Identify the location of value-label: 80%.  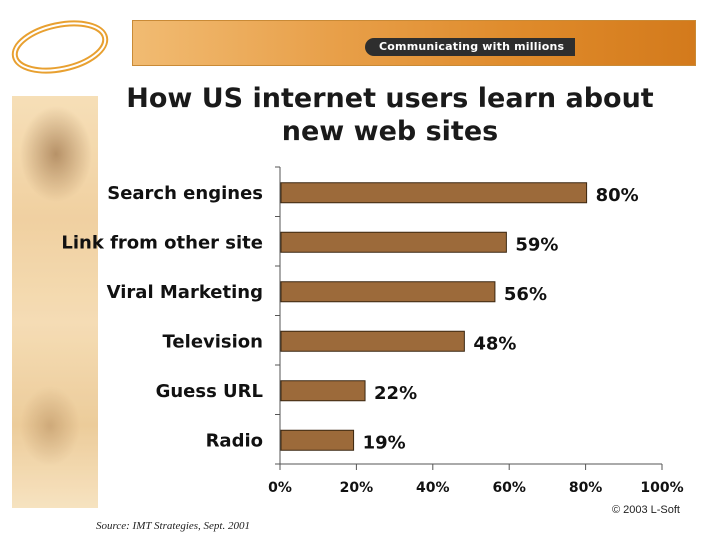
(617, 195).